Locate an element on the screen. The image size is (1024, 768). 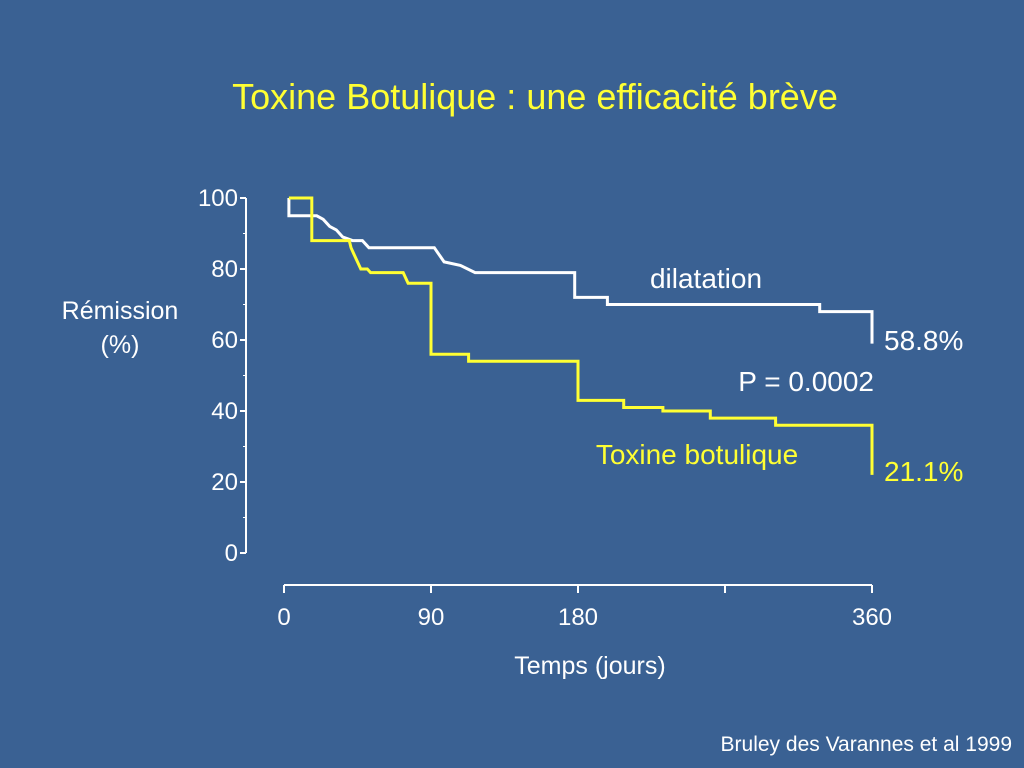
y-axis-label: Rémission (%) is located at coordinates (120, 328).